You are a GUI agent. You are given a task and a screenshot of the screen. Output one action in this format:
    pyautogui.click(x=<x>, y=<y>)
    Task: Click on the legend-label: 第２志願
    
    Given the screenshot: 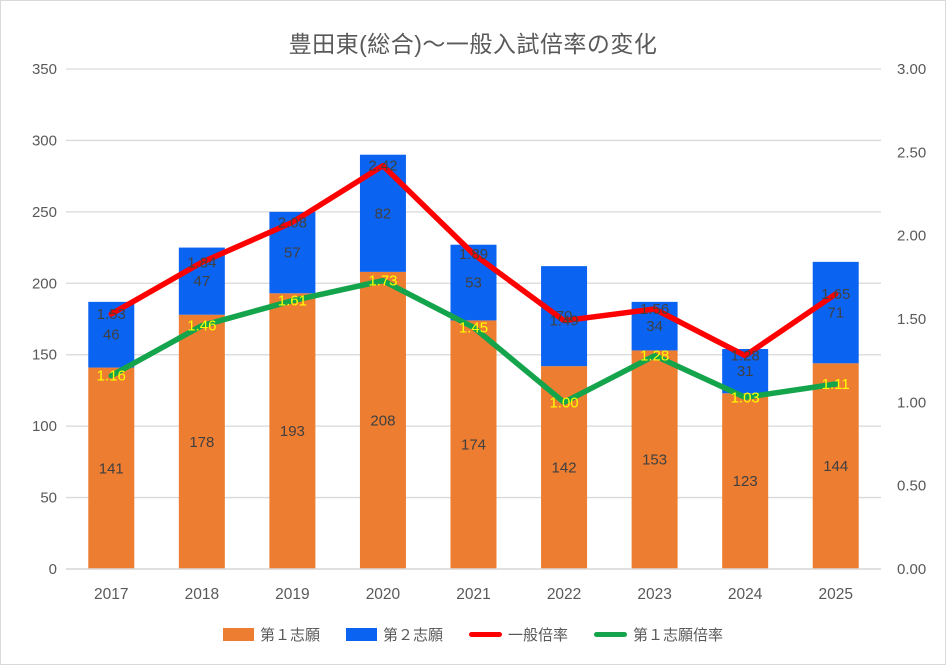 What is the action you would take?
    pyautogui.click(x=412, y=635)
    